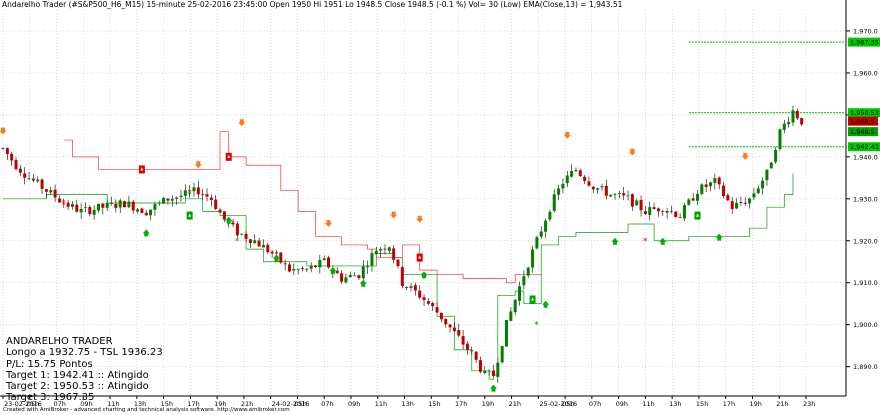 This screenshot has height=415, width=880. I want to click on x-tick-label: 19h, so click(220, 404).